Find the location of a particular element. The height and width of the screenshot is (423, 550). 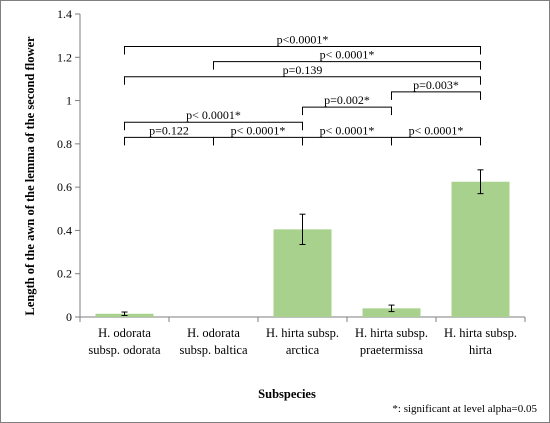

x-axis-title: Subspecies is located at coordinates (287, 394).